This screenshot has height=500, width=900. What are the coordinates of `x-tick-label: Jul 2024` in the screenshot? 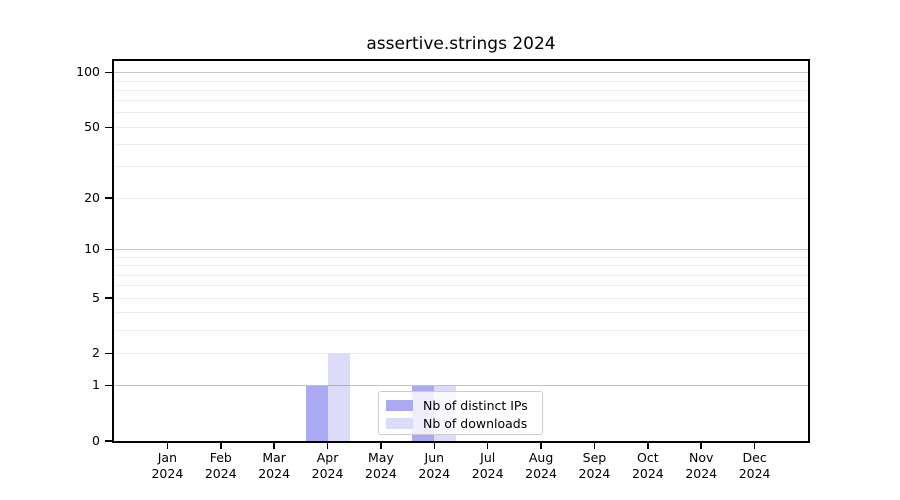 It's located at (487, 465).